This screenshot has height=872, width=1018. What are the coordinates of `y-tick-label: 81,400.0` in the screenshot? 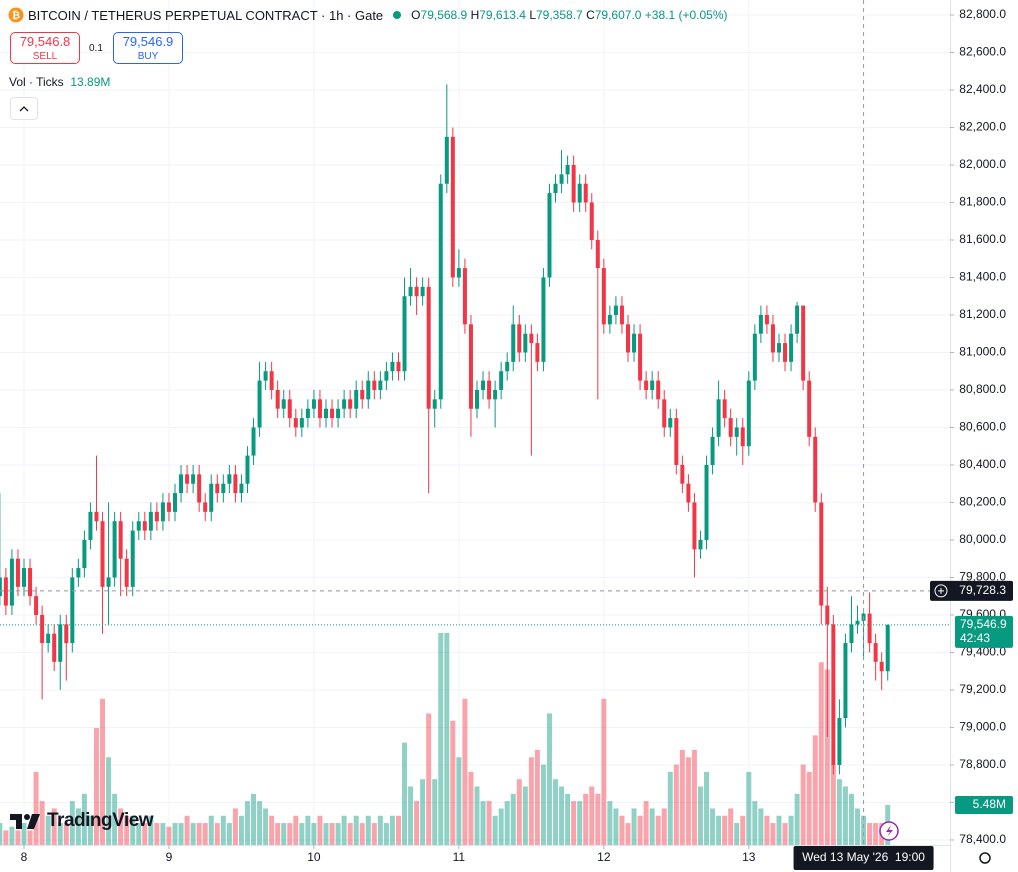 It's located at (982, 277).